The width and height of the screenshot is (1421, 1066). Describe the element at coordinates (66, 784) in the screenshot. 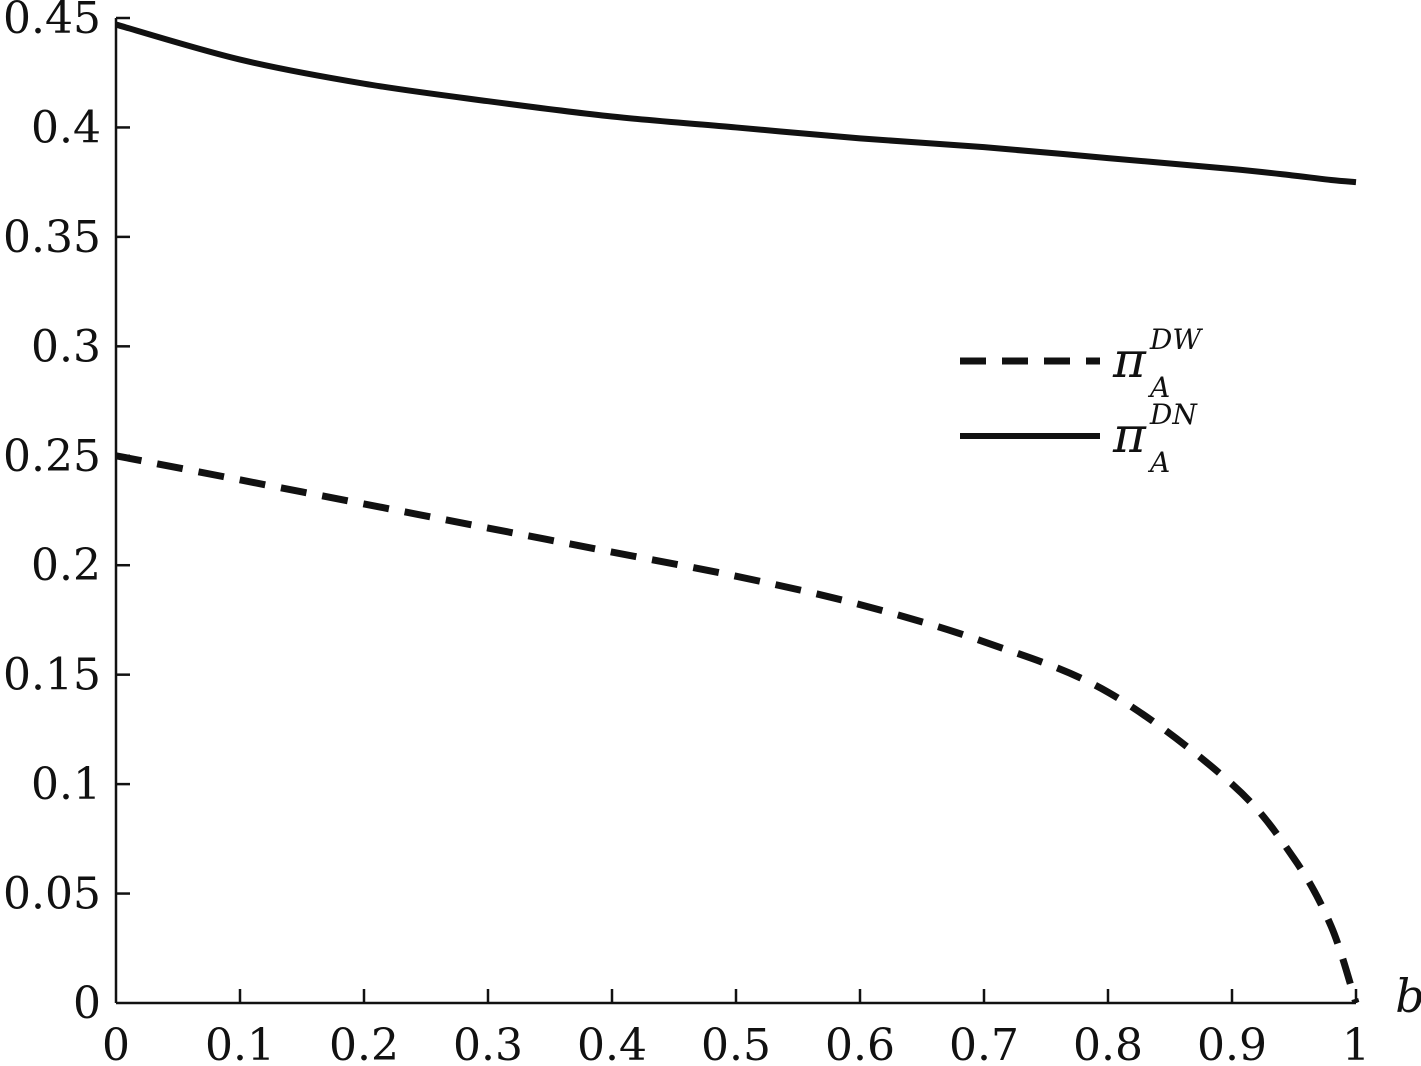

I see `y-tick-label: 0.1` at that location.